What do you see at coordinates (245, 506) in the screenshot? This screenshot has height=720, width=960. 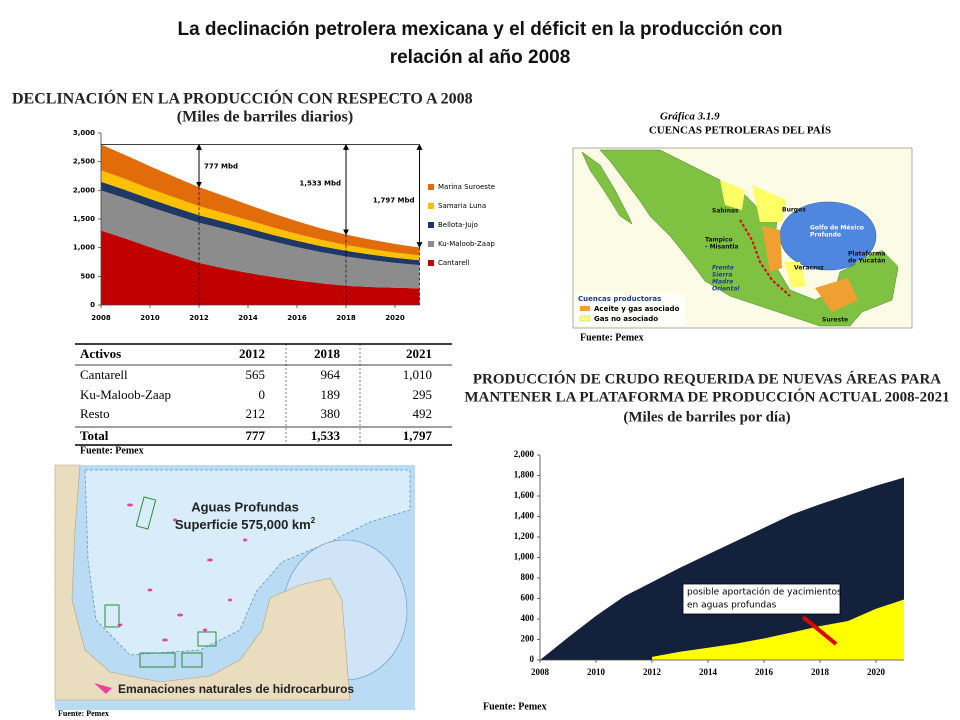 I see `map-title: Aguas Profundas` at bounding box center [245, 506].